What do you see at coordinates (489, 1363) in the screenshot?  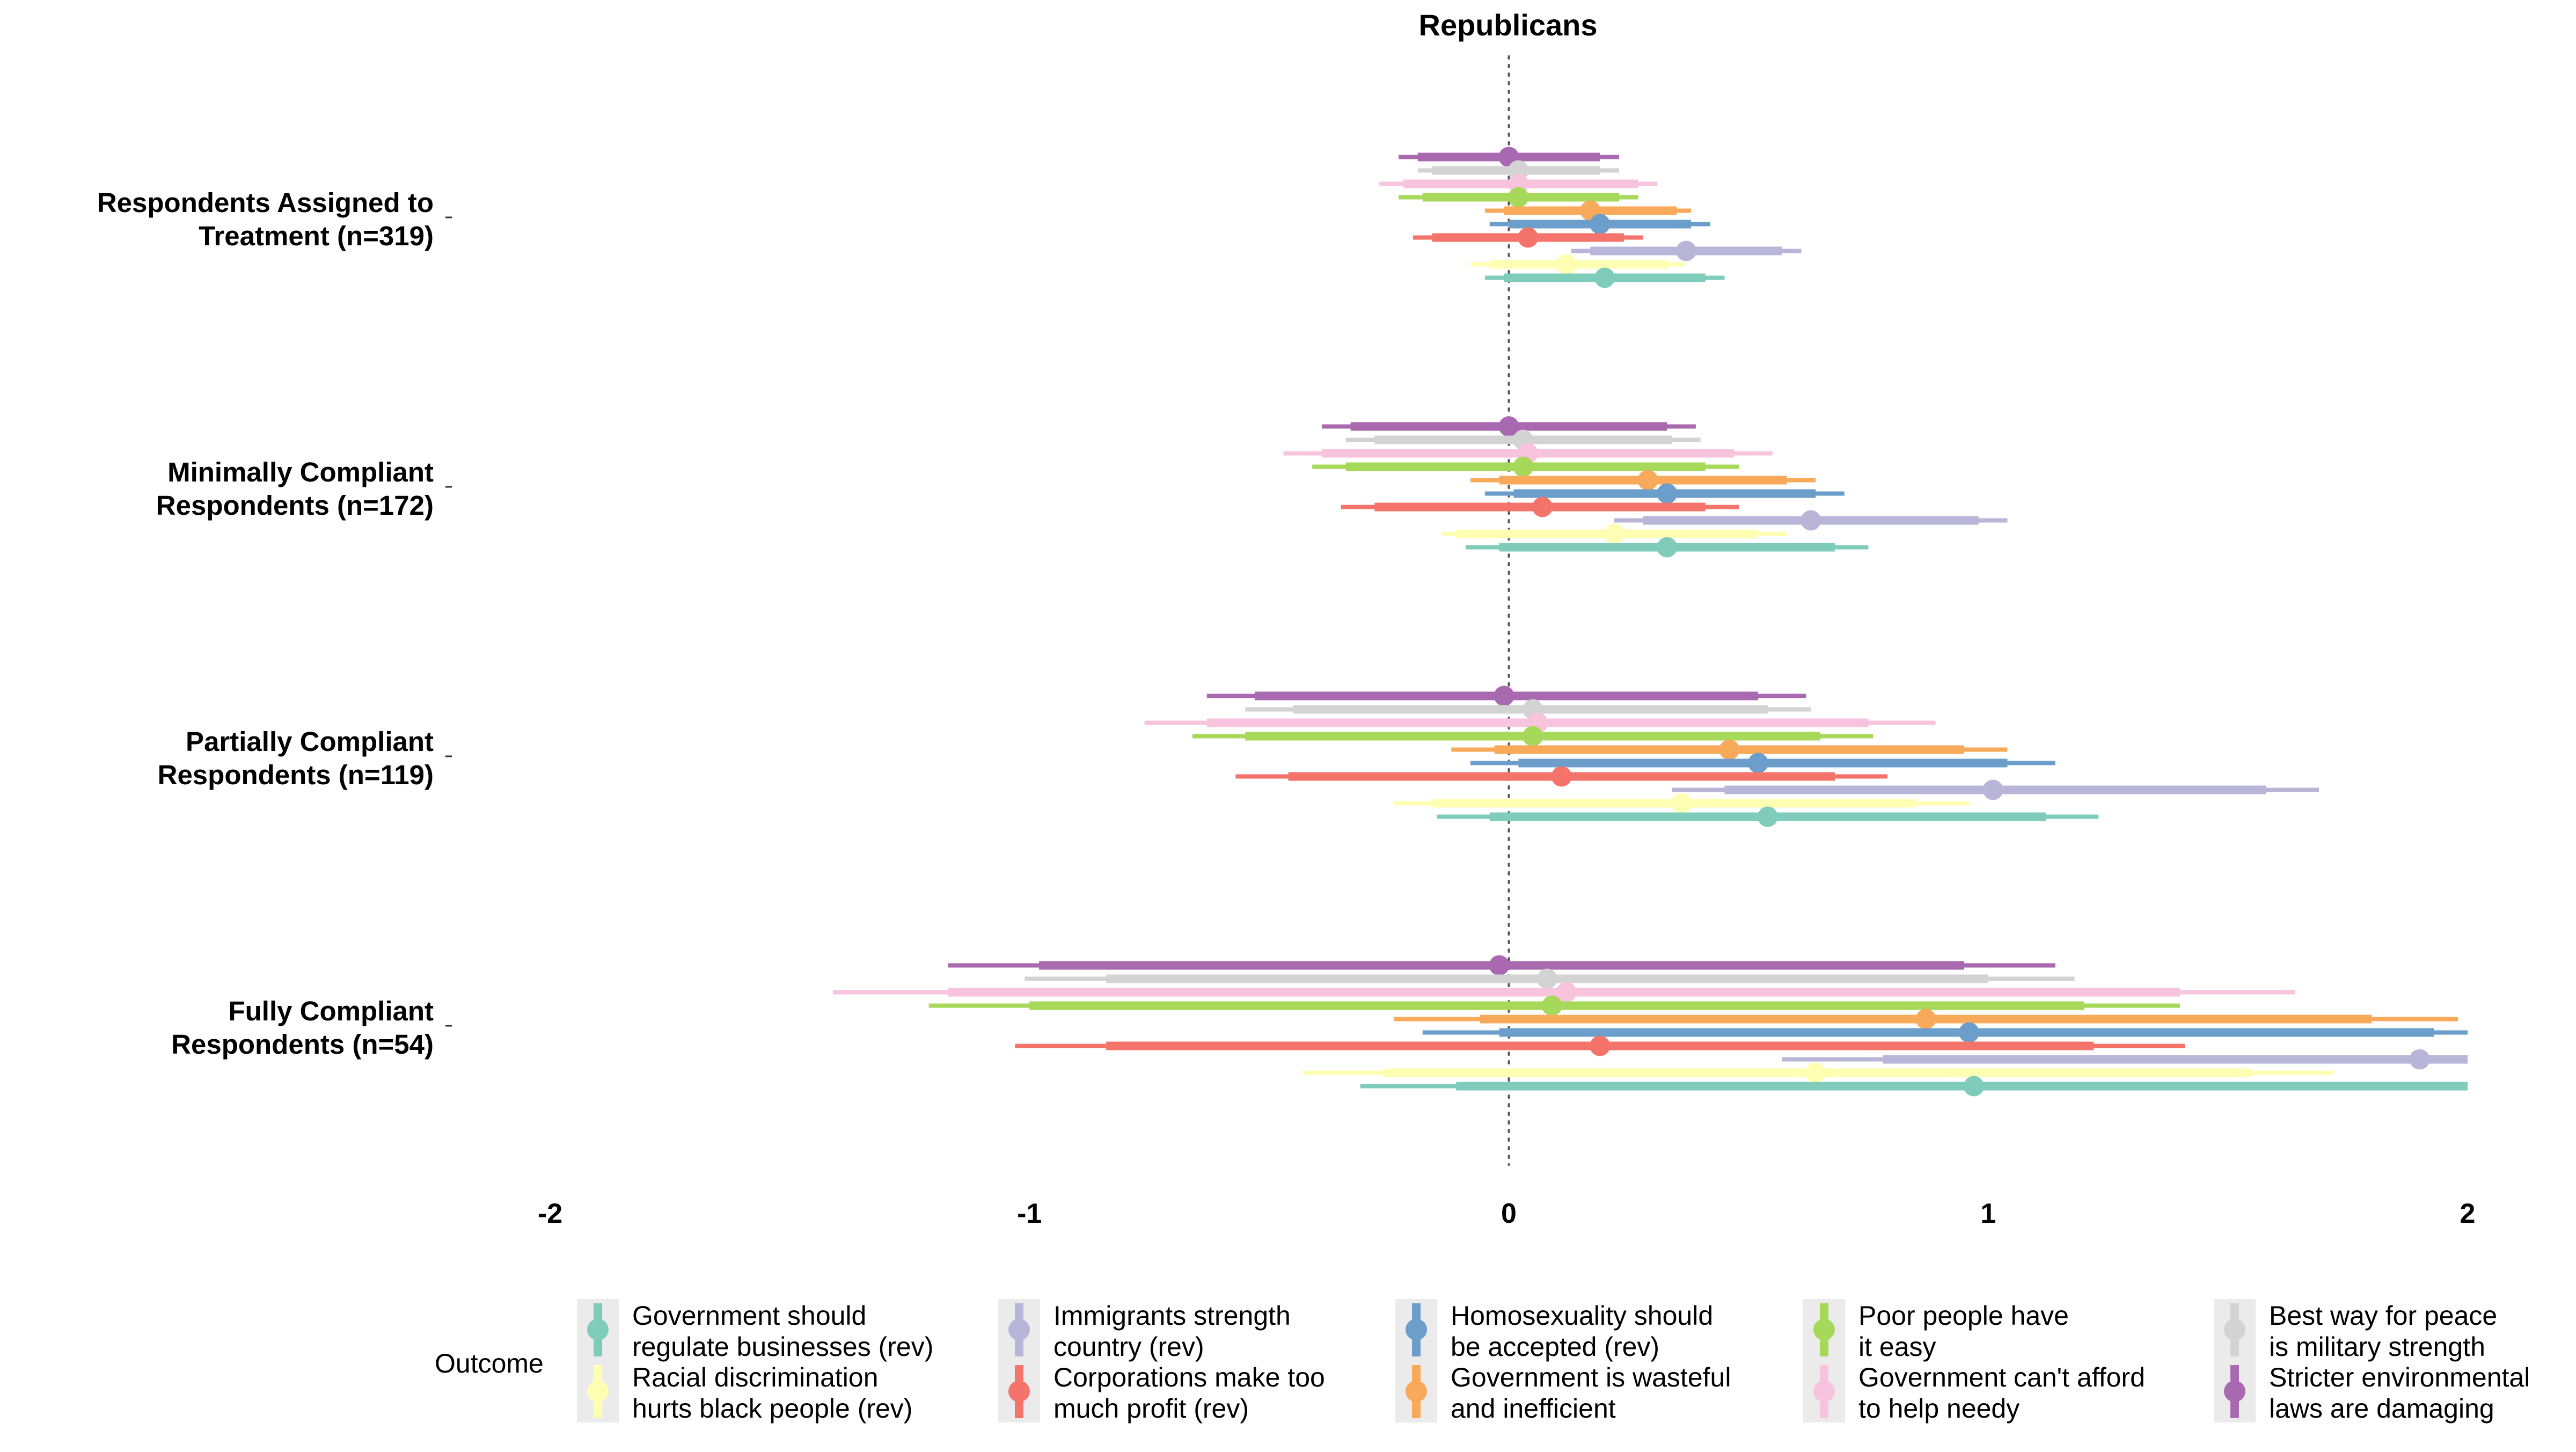 I see `legend-title: Outcome` at bounding box center [489, 1363].